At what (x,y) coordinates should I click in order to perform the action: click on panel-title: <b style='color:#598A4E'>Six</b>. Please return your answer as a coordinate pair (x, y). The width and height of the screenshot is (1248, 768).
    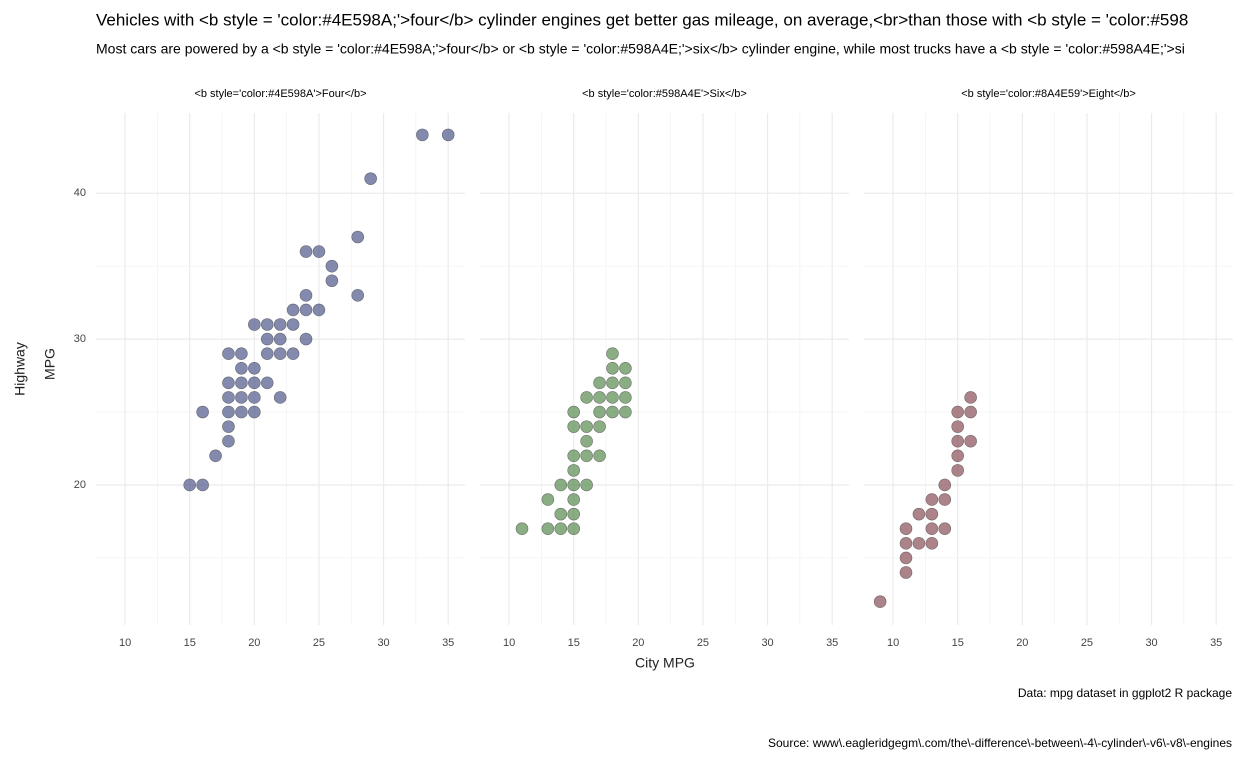
    Looking at the image, I should click on (664, 94).